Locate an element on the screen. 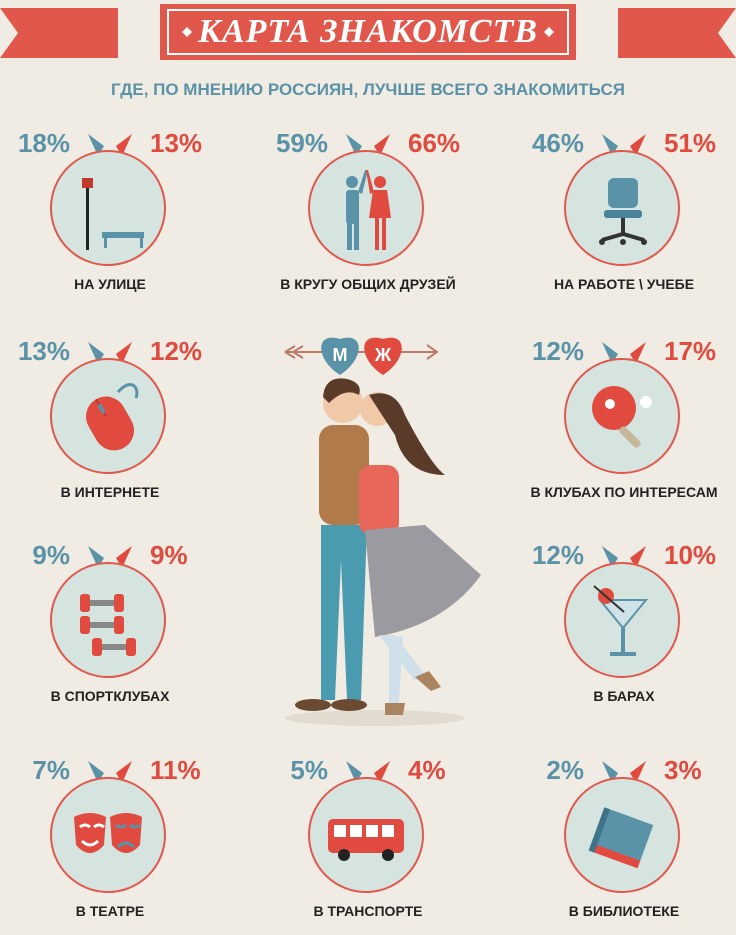  item-label: В ТЕАТРЕ is located at coordinates (110, 911).